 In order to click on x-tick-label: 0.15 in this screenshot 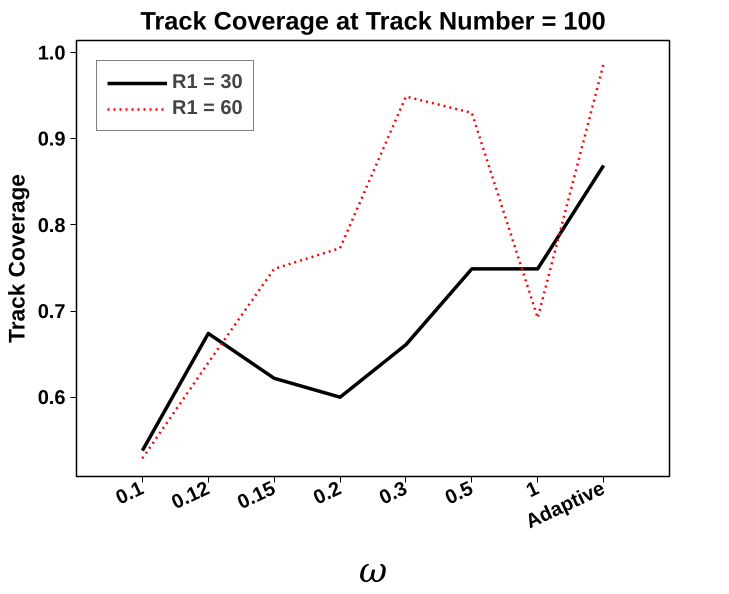, I will do `click(256, 496)`.